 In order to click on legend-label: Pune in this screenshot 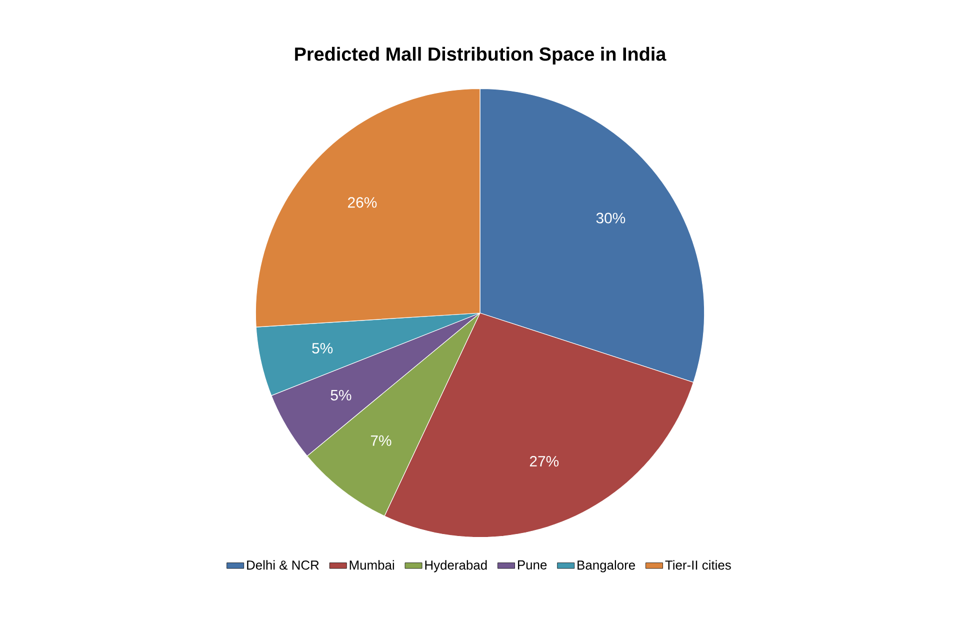, I will do `click(532, 565)`.